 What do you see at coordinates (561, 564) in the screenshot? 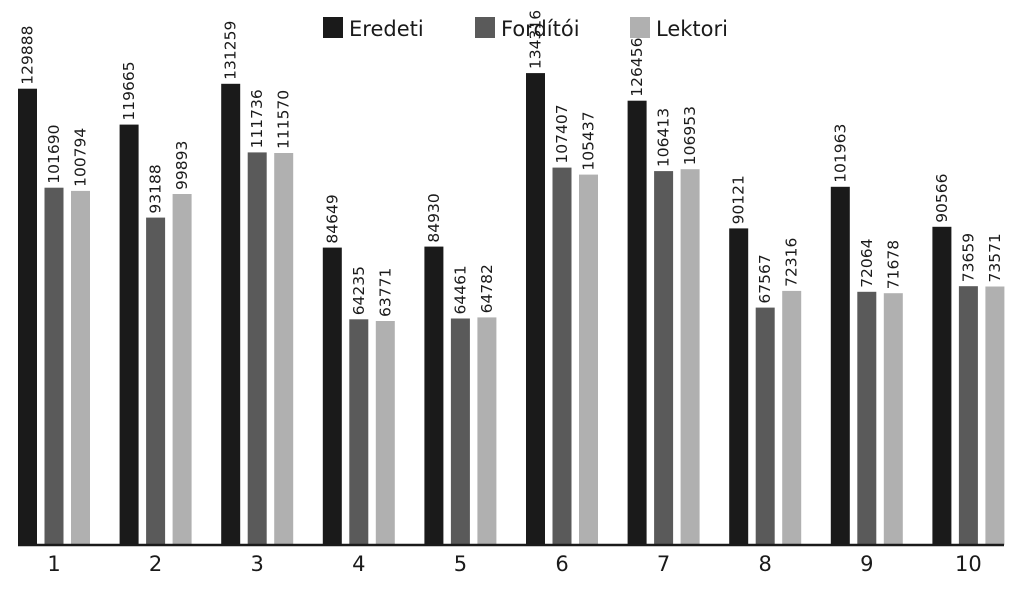
I see `x-tick-label-6: 6` at bounding box center [561, 564].